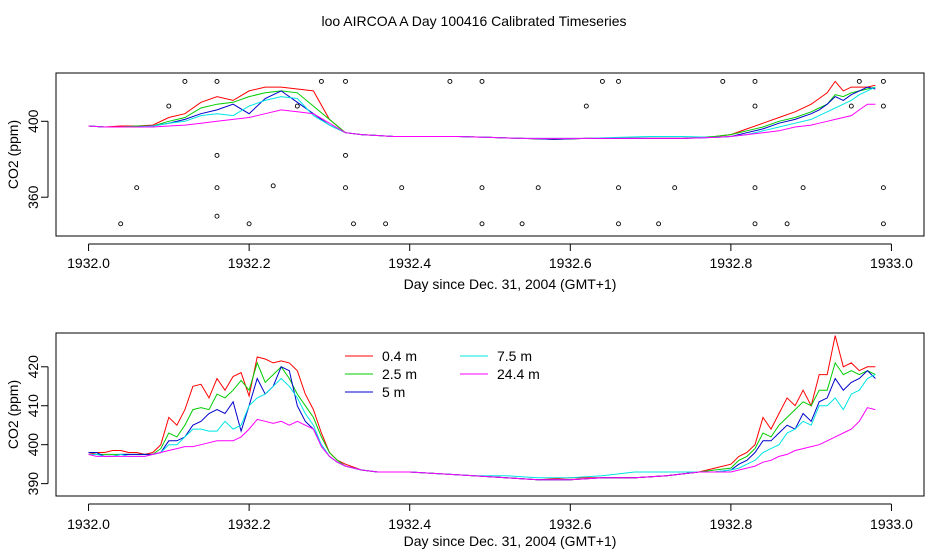 The height and width of the screenshot is (555, 950). Describe the element at coordinates (33, 484) in the screenshot. I see `y-tick-label: 390` at that location.